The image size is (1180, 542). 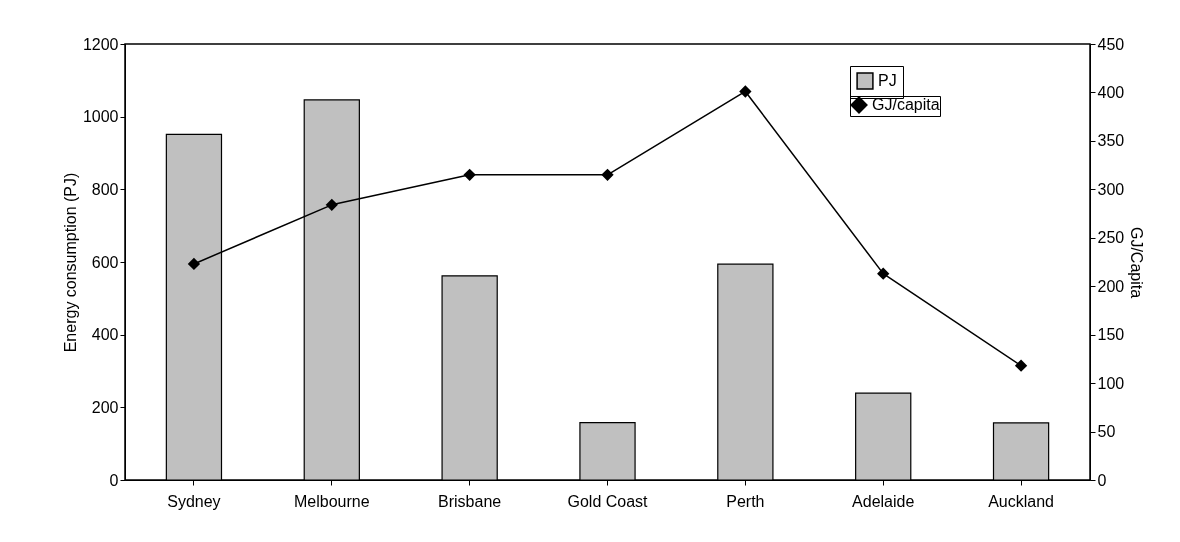 I want to click on y2-tick-label: 200, so click(x=1111, y=286).